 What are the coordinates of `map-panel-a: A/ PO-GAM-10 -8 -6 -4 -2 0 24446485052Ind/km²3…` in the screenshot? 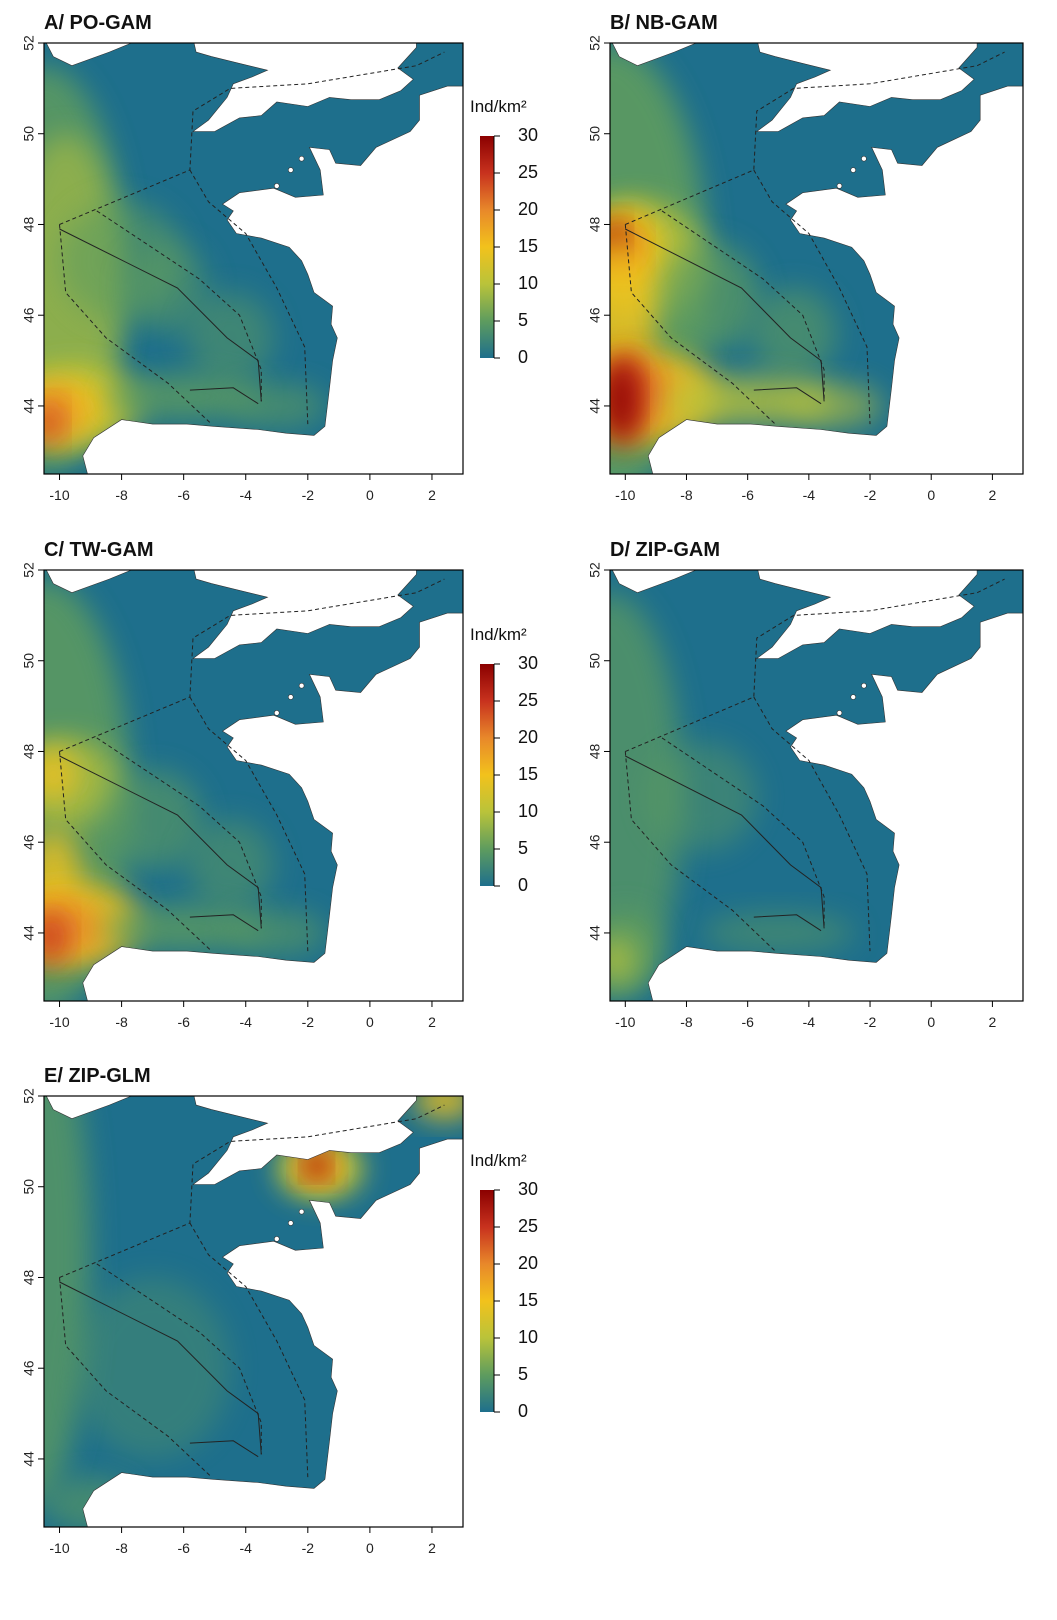 It's located at (279, 257).